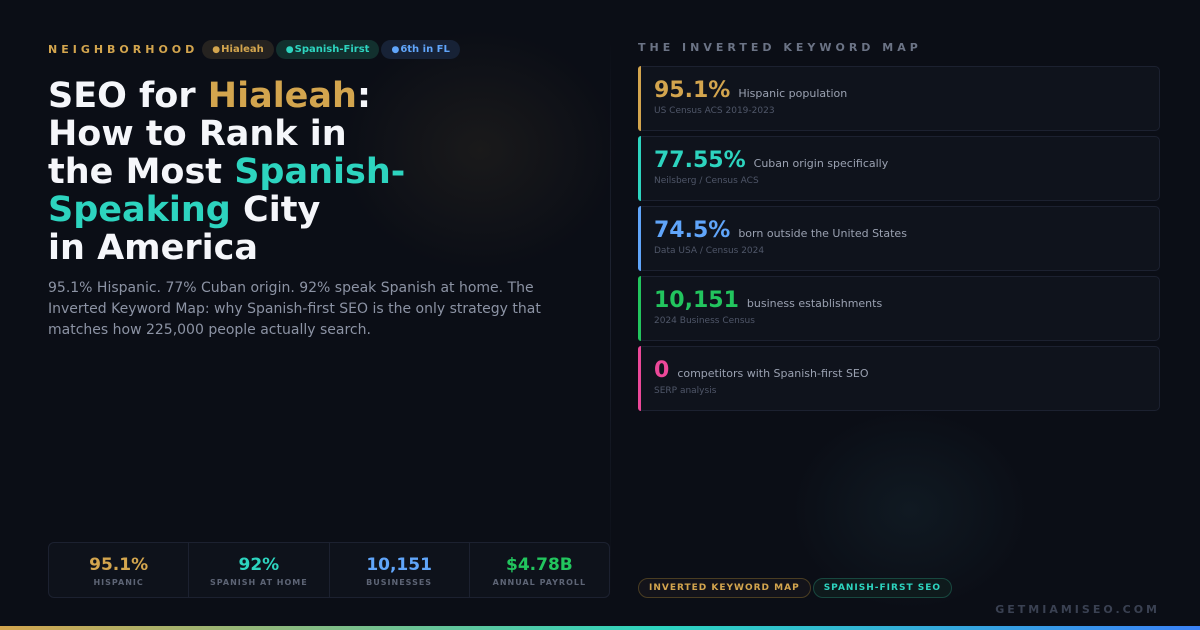  I want to click on card-source: Neilsberg / Census ACS, so click(706, 181).